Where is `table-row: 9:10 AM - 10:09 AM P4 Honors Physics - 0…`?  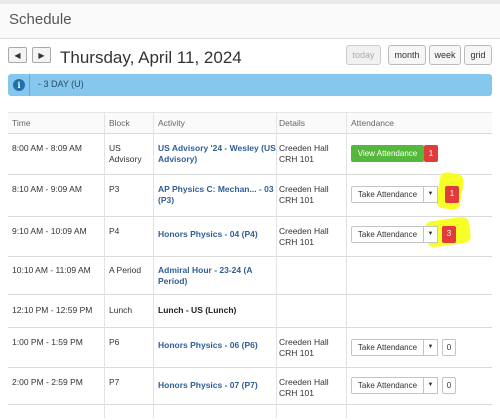 table-row: 9:10 AM - 10:09 AM P4 Honors Physics - 0… is located at coordinates (250, 236).